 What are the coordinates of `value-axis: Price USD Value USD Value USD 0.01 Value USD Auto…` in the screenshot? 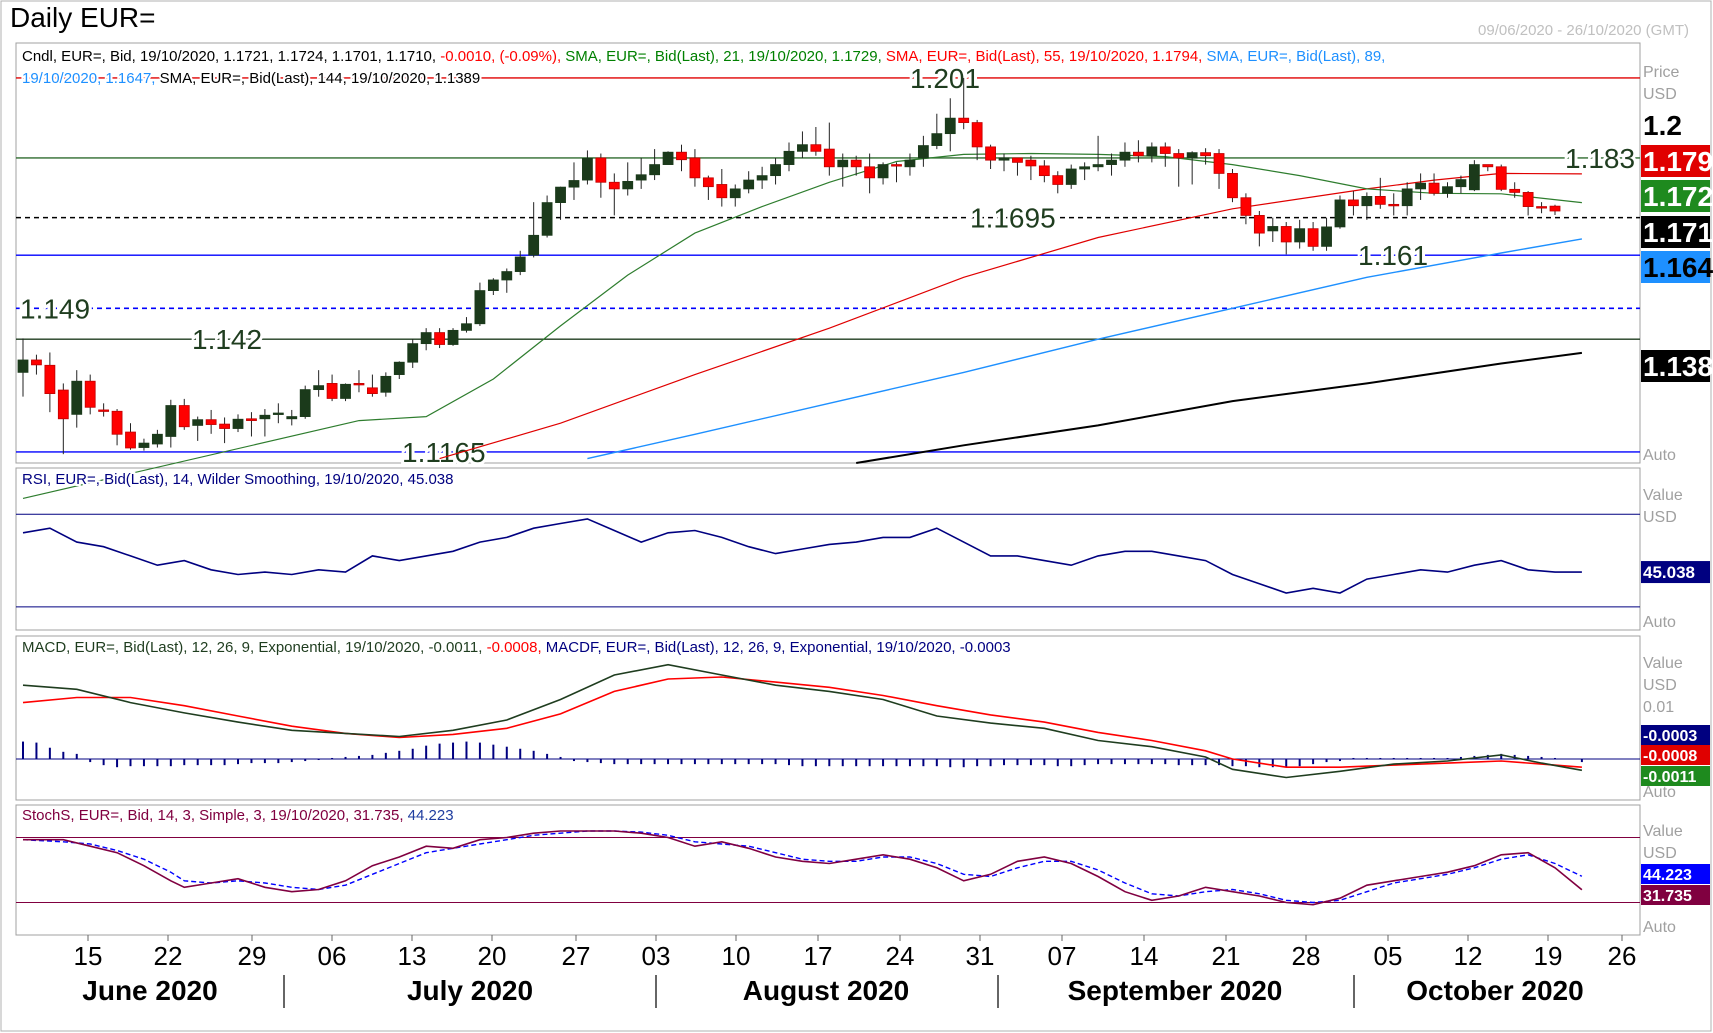 It's located at (1677, 500).